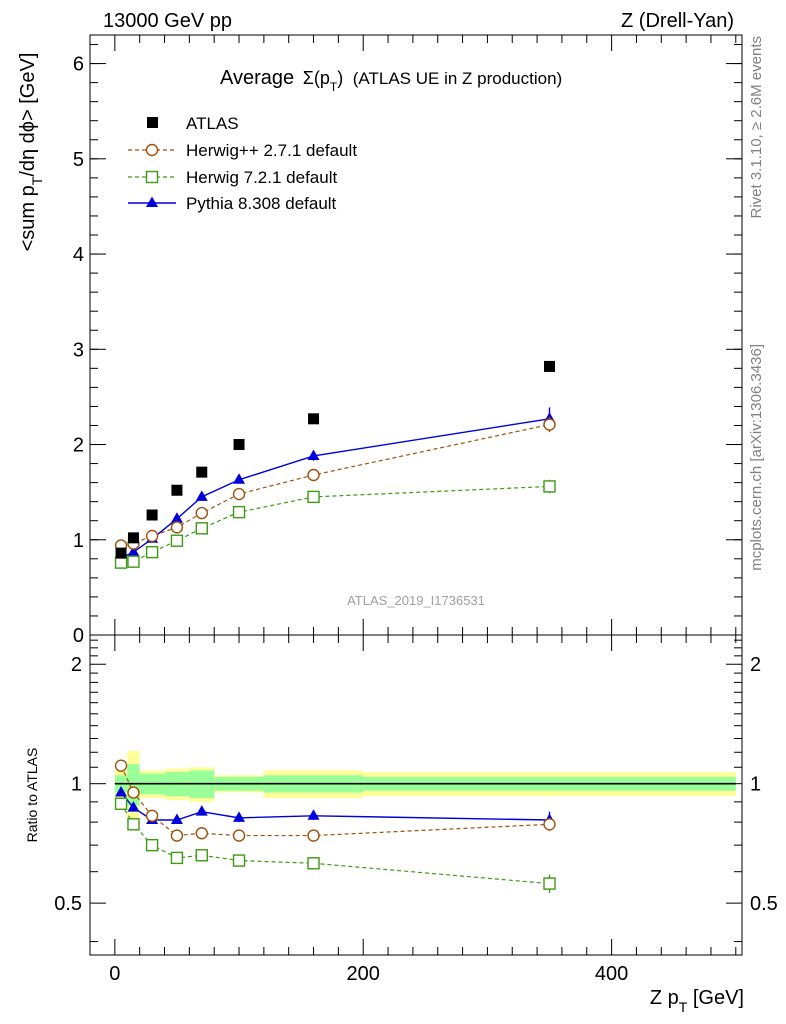 The width and height of the screenshot is (786, 1024). What do you see at coordinates (28, 218) in the screenshot?
I see `main-y-label-part1: <sum p` at bounding box center [28, 218].